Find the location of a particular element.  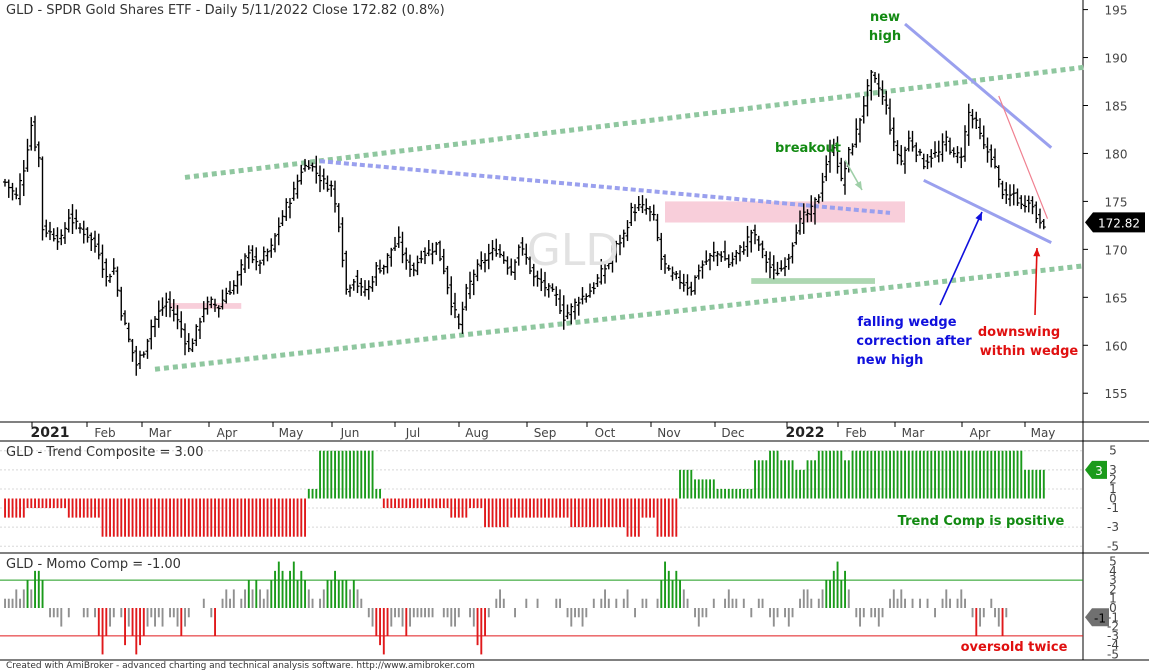

falling-wedge-arrow is located at coordinates (961, 258).